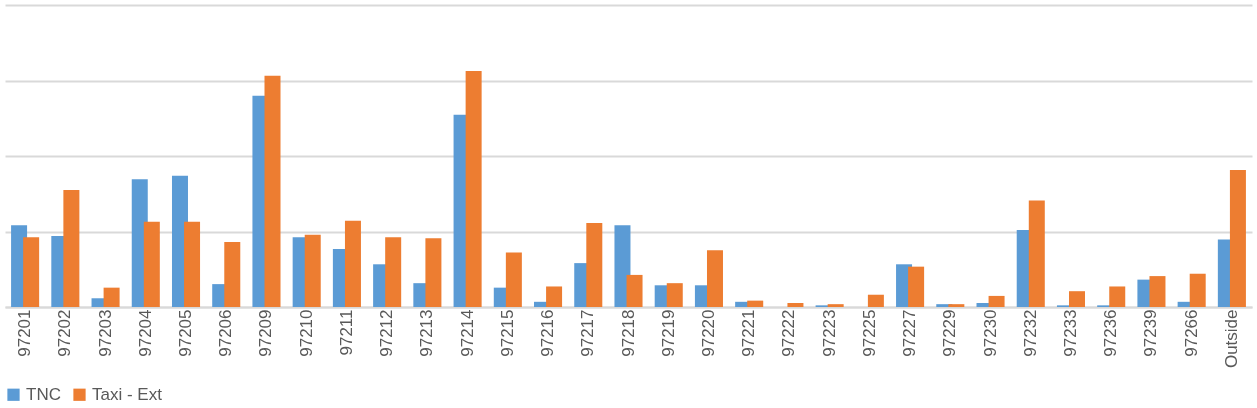 The height and width of the screenshot is (408, 1257). I want to click on x-tick-label: 97206, so click(226, 333).